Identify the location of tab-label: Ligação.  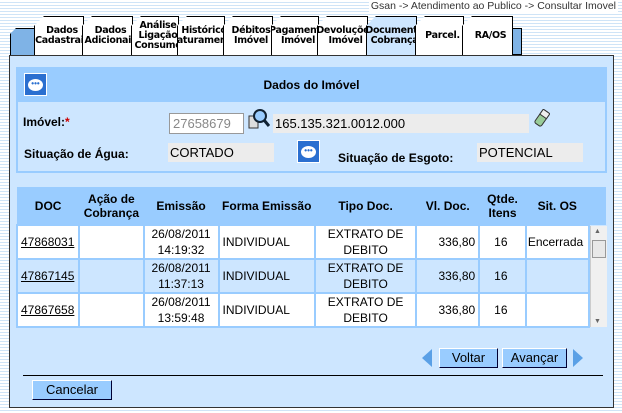
(158, 35).